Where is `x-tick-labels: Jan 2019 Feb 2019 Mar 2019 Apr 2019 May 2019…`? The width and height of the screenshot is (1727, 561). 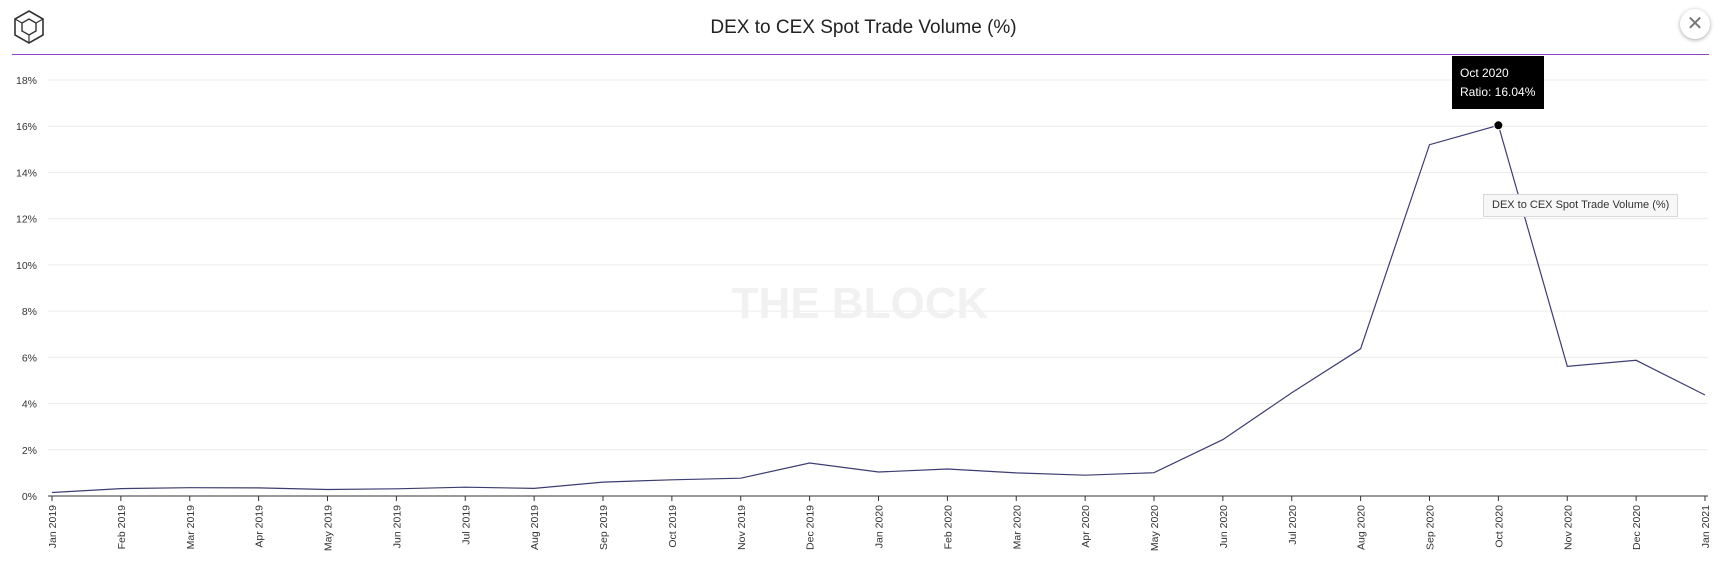
x-tick-labels: Jan 2019 Feb 2019 Mar 2019 Apr 2019 May 2019… is located at coordinates (879, 523).